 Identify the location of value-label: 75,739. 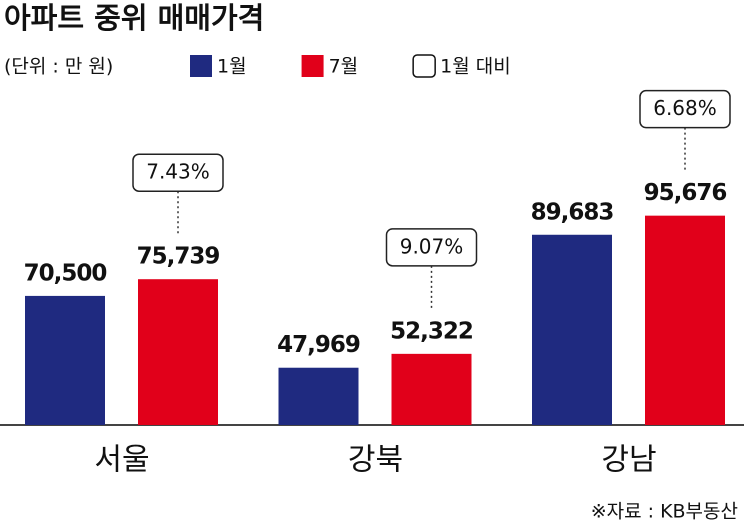
(178, 257).